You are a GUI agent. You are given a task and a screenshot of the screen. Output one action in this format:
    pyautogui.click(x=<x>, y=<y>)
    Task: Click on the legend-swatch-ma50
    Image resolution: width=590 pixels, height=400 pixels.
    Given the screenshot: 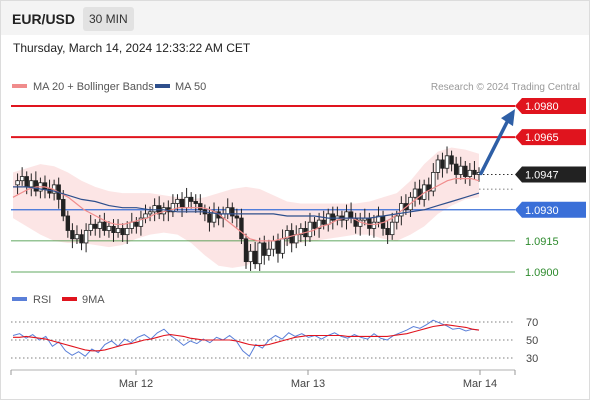 What is the action you would take?
    pyautogui.click(x=162, y=86)
    